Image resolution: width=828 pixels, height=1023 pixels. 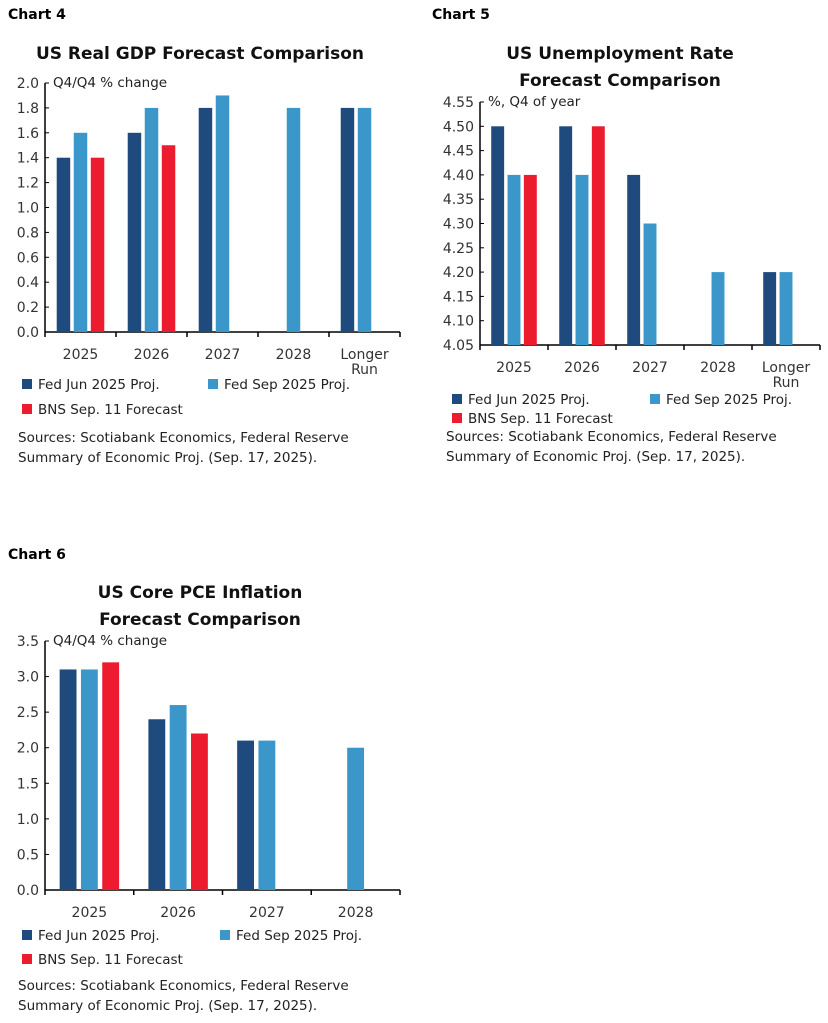 What do you see at coordinates (458, 127) in the screenshot?
I see `y-tick-label: 4.50` at bounding box center [458, 127].